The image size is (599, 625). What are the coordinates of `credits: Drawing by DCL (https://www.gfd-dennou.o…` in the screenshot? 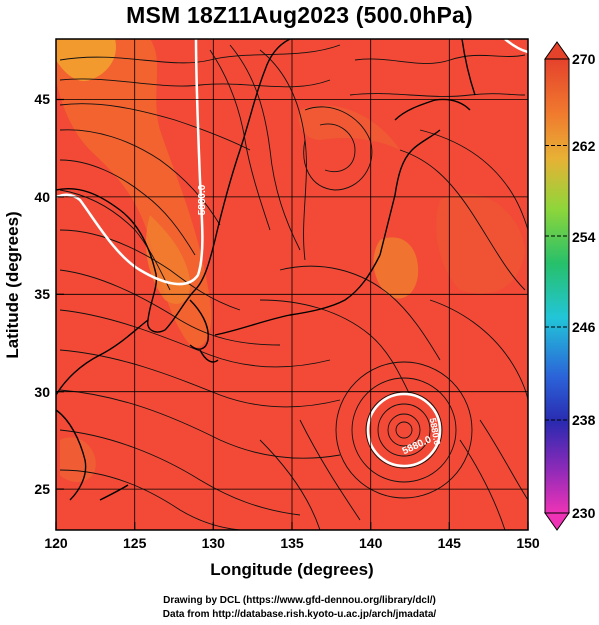 It's located at (299, 608).